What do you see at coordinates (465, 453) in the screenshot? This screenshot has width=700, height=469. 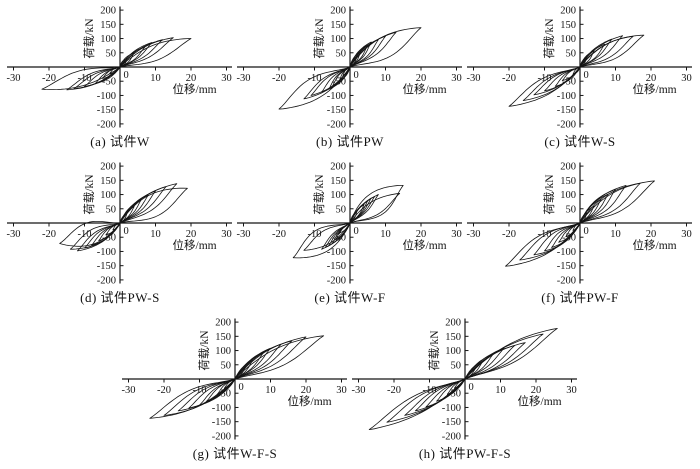 I see `chart-caption: (h) 试件PW-F-S` at bounding box center [465, 453].